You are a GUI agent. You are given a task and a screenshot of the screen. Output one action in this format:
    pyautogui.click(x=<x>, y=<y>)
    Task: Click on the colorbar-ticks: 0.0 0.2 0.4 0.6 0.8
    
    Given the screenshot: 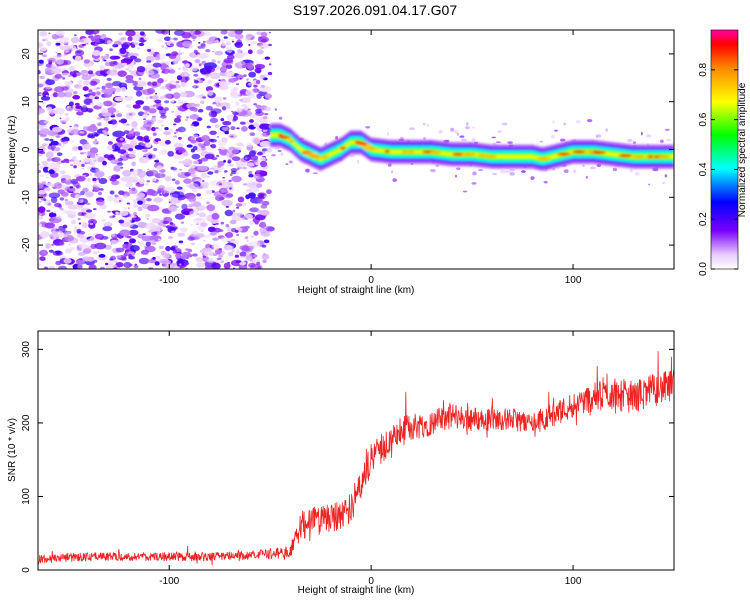 What is the action you would take?
    pyautogui.click(x=718, y=169)
    